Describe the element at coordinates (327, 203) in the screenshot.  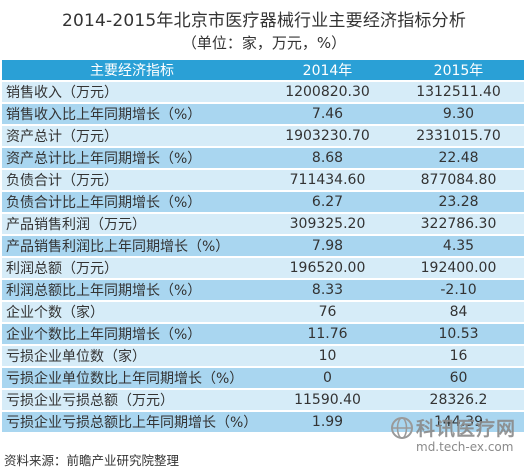
I see `value-2014-cell: 6.27` at that location.